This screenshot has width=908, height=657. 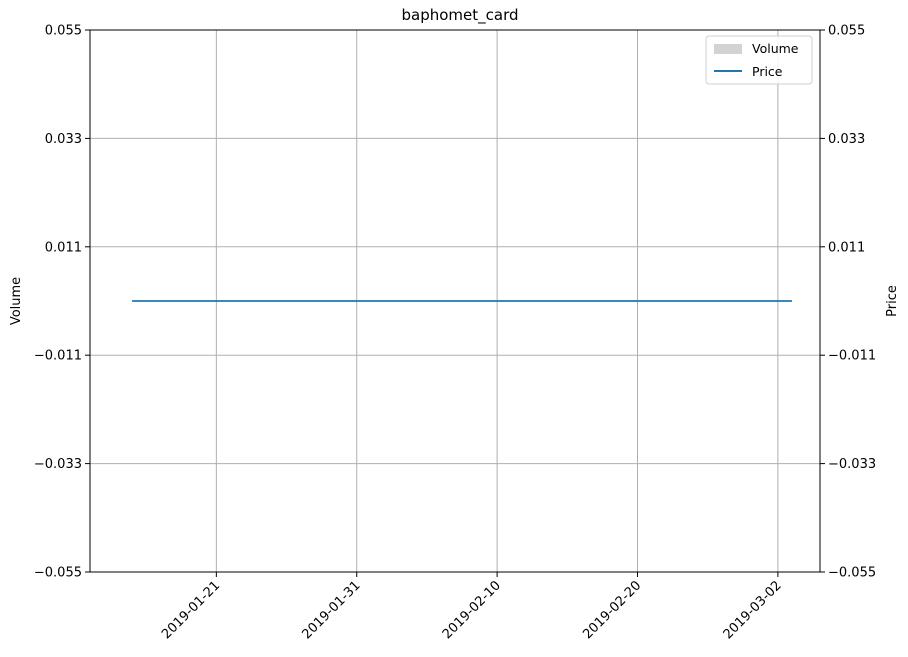 What do you see at coordinates (63, 31) in the screenshot?
I see `y-tick-label: 0.055` at bounding box center [63, 31].